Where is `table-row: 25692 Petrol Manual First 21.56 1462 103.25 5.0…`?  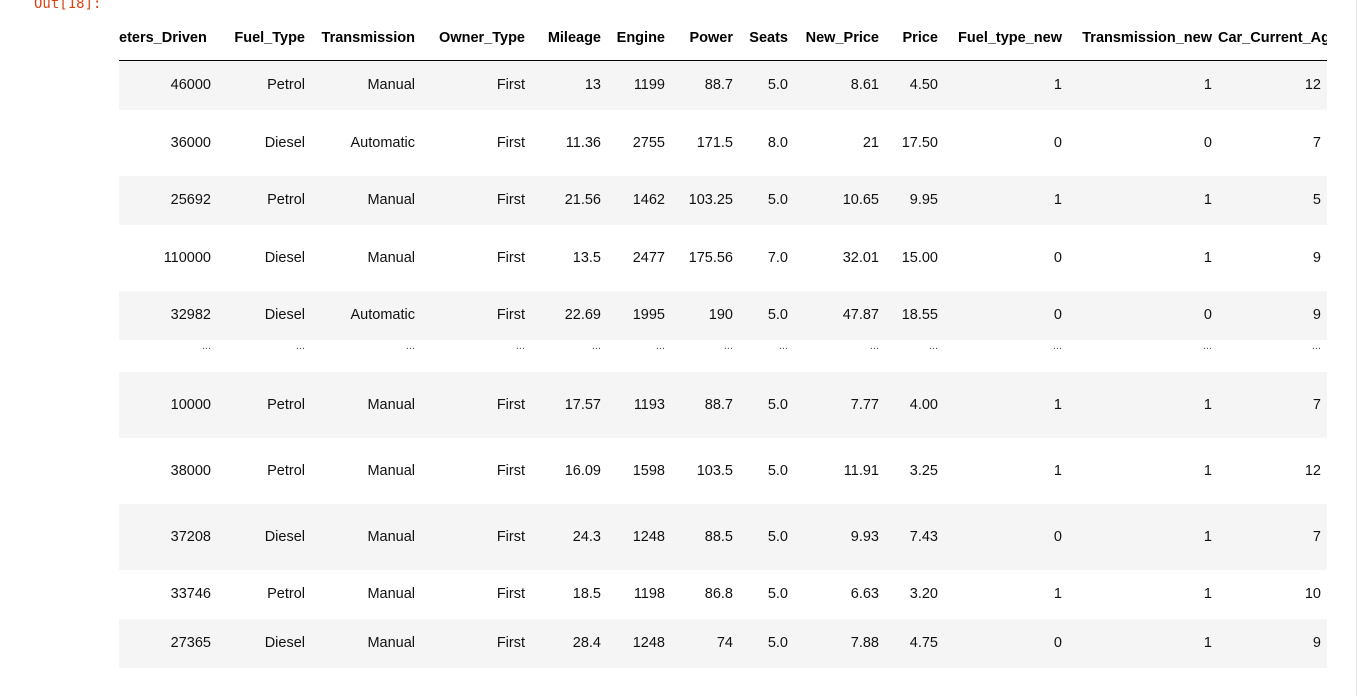
table-row: 25692 Petrol Manual First 21.56 1462 103.25 5.0… is located at coordinates (723, 200).